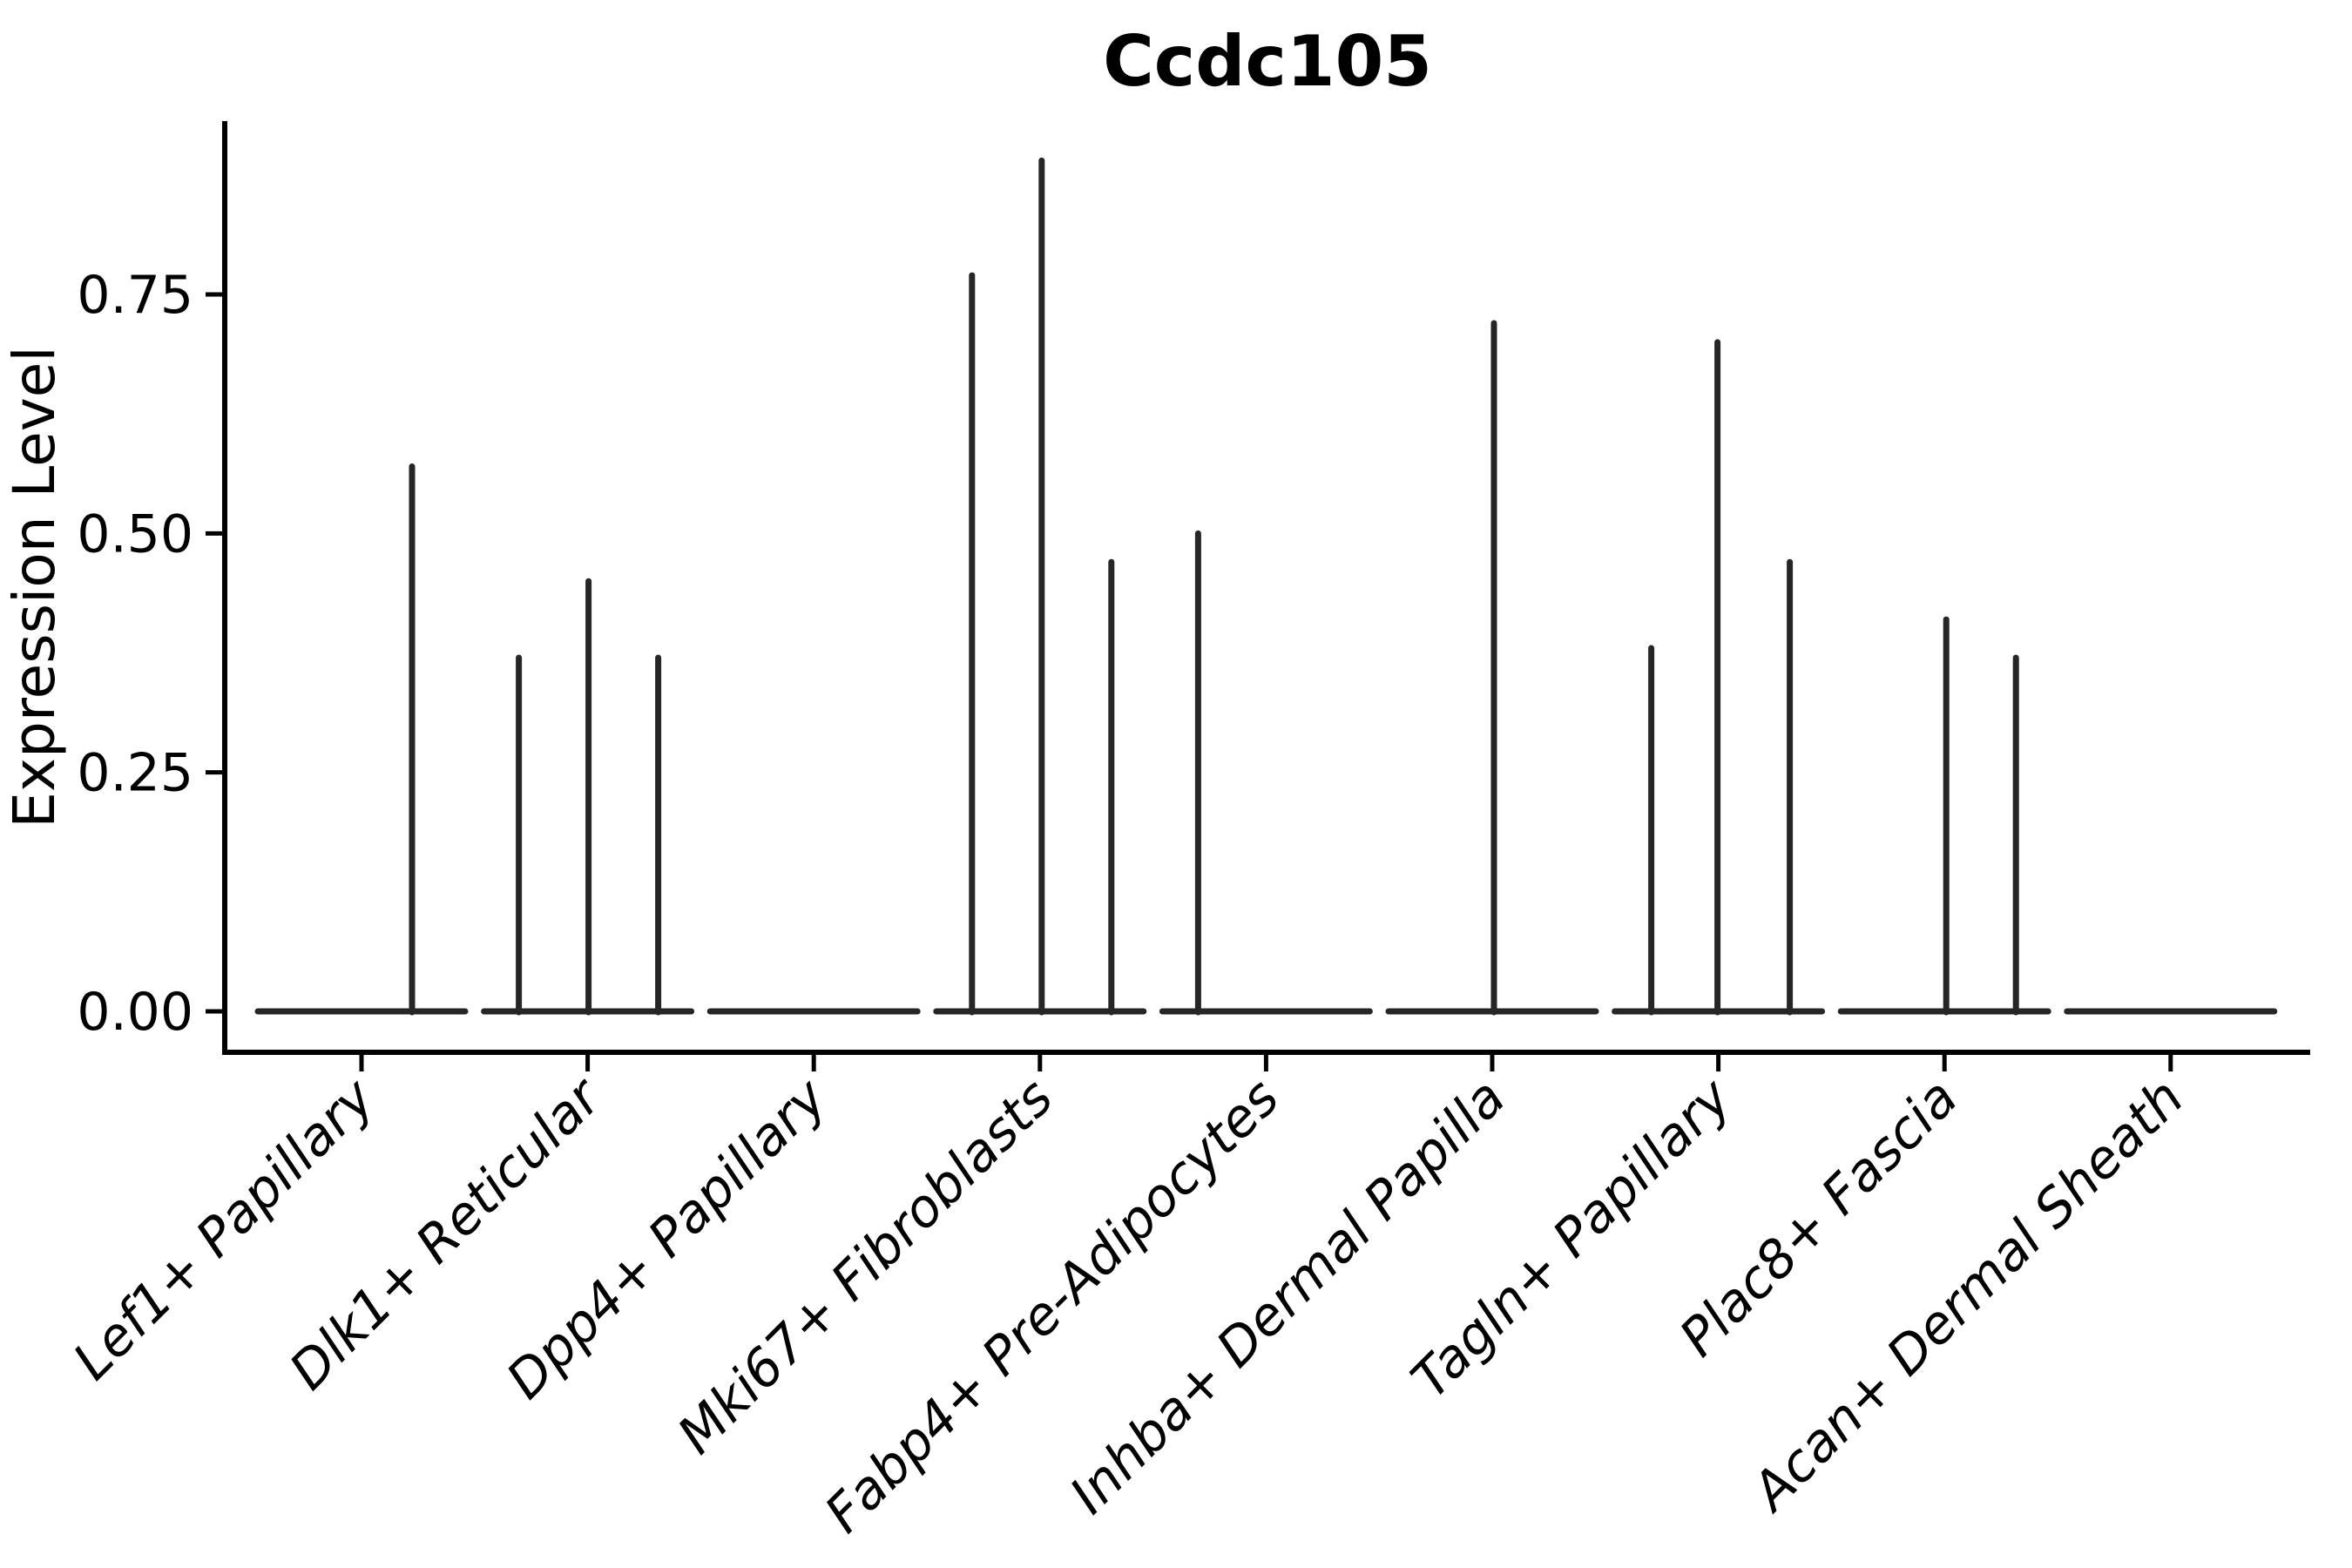 The width and height of the screenshot is (2352, 1568). What do you see at coordinates (1287, 1296) in the screenshot?
I see `x-category-label: Inhba+ Dermal Papilla` at bounding box center [1287, 1296].